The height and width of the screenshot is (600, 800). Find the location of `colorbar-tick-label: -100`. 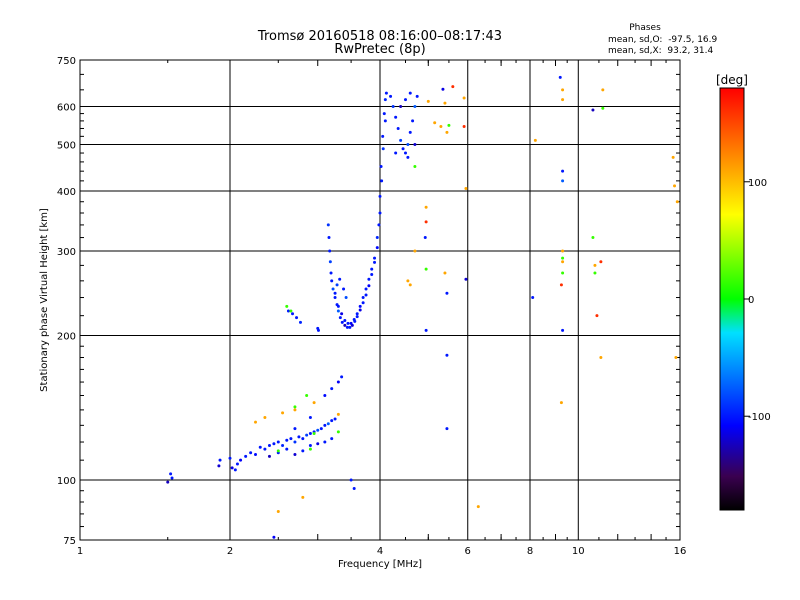

colorbar-tick-label: -100 is located at coordinates (759, 417).